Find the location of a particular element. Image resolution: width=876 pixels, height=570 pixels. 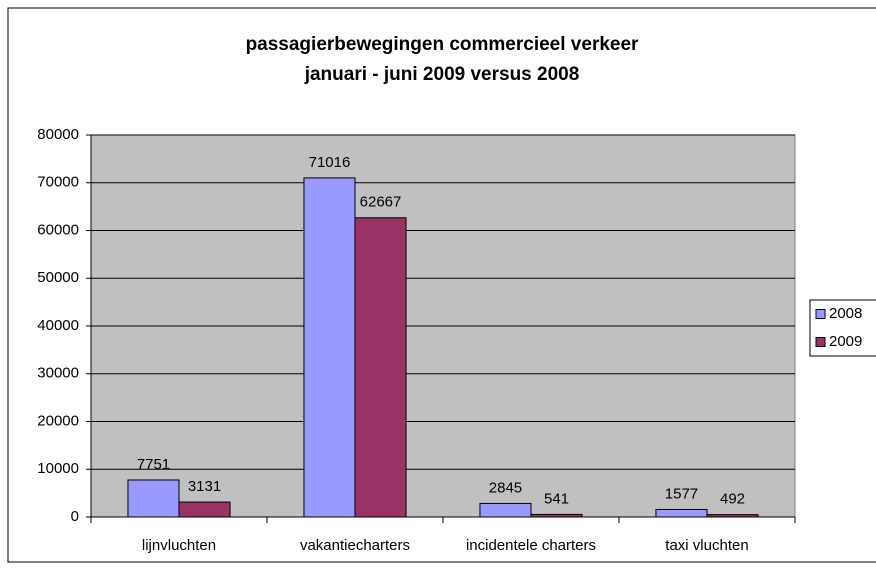

y-tick-label: 10000 is located at coordinates (58, 468).